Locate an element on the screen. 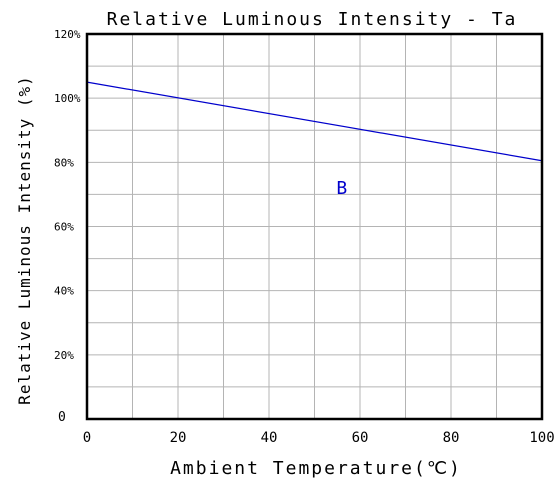 The image size is (554, 480). chart-title: Relative Luminous Intensity - Ta is located at coordinates (312, 19).